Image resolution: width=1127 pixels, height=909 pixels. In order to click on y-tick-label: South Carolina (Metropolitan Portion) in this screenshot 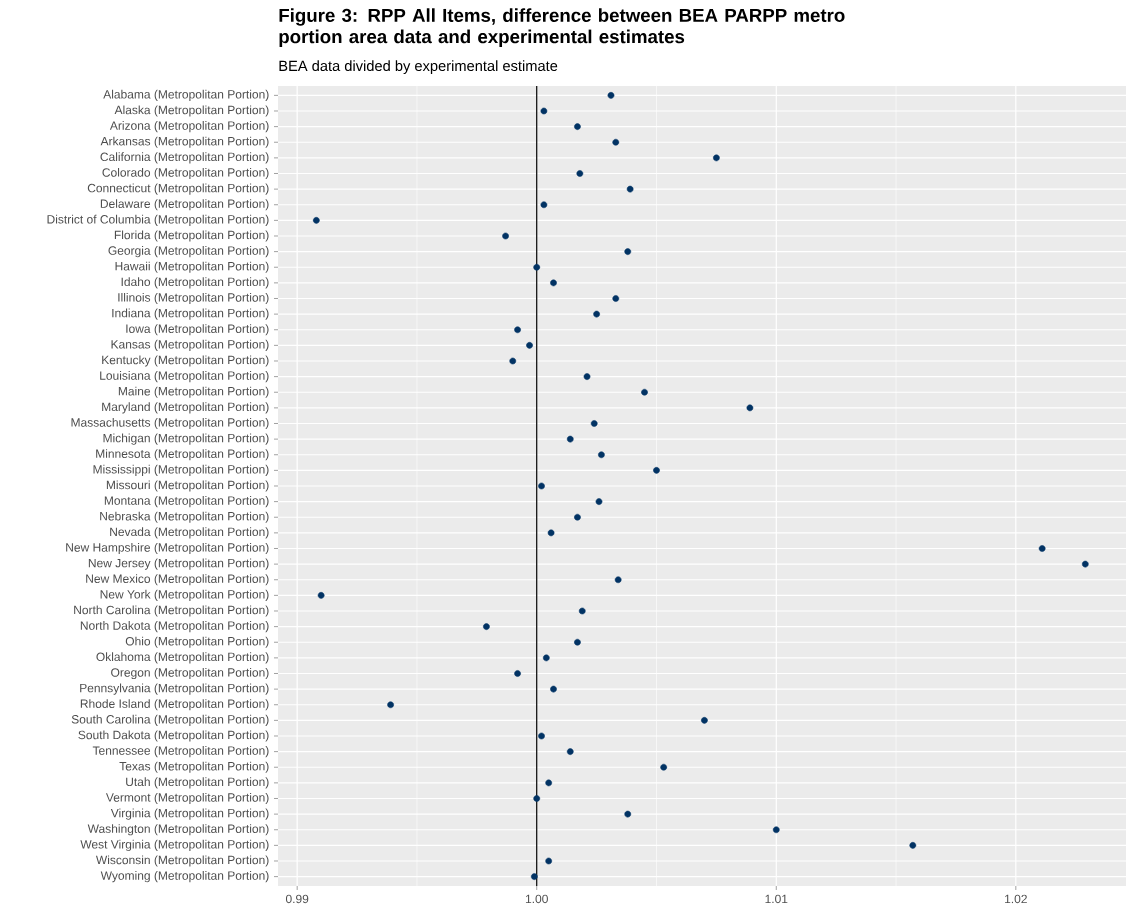, I will do `click(170, 720)`.